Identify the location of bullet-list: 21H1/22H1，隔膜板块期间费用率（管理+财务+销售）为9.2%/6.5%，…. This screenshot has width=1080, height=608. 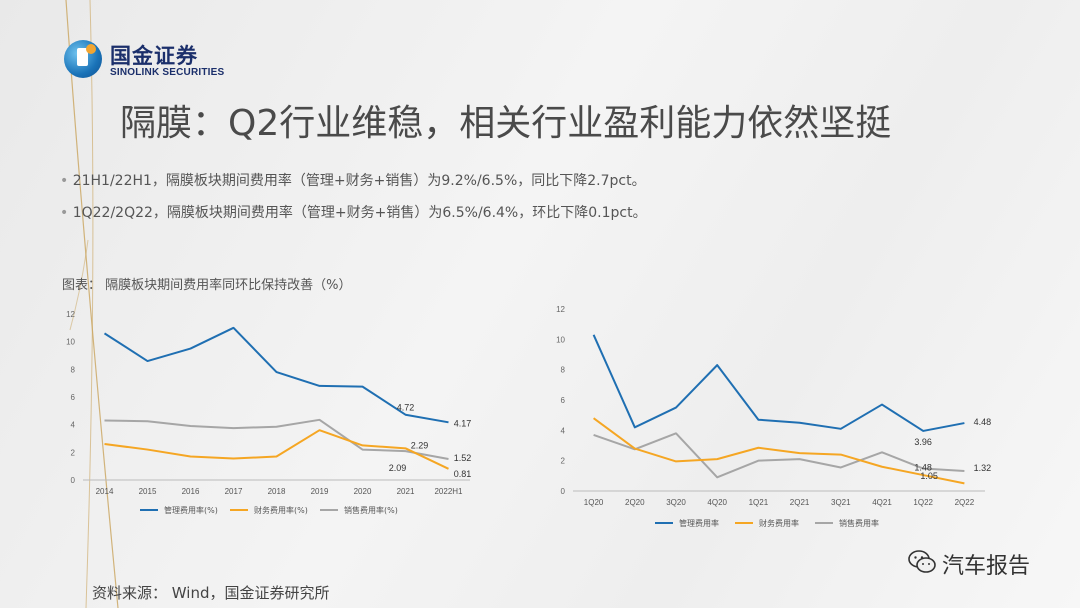
(353, 202).